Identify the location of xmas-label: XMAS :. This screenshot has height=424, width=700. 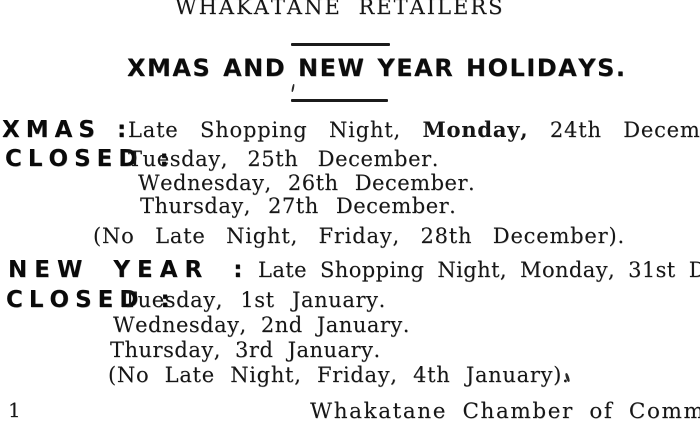
(67, 130).